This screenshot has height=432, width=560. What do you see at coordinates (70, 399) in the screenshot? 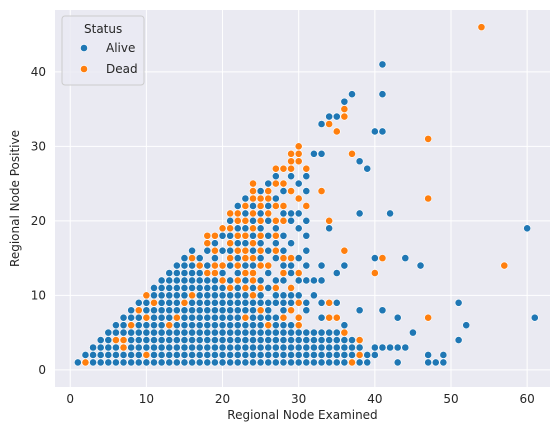
I see `x-tick-label: 0` at bounding box center [70, 399].